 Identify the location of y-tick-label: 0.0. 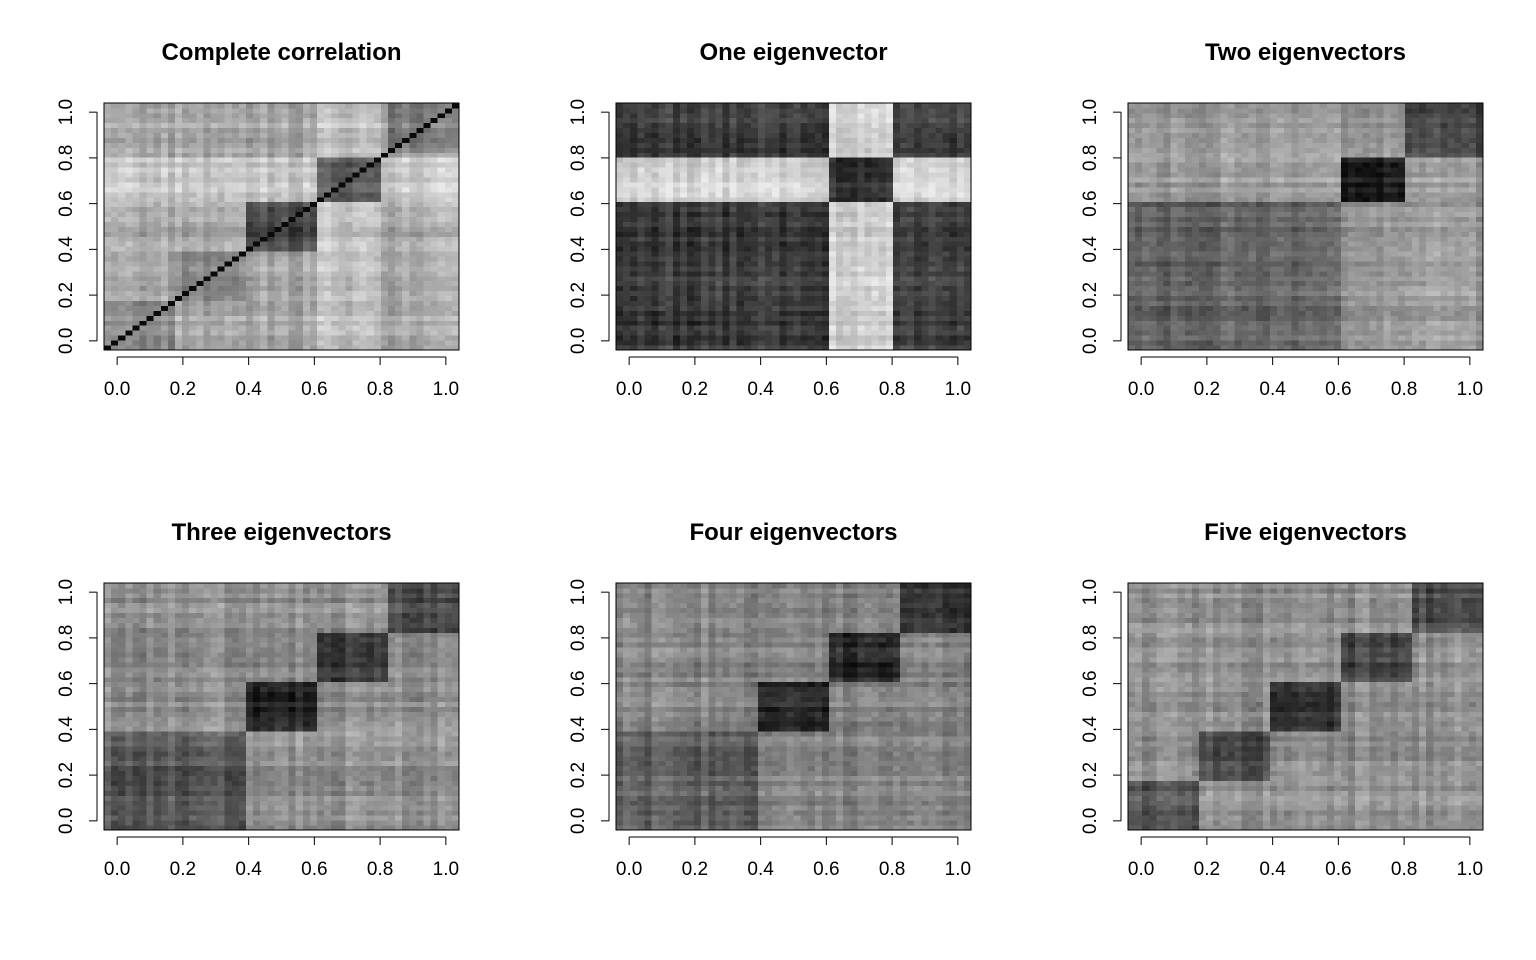
(66, 341).